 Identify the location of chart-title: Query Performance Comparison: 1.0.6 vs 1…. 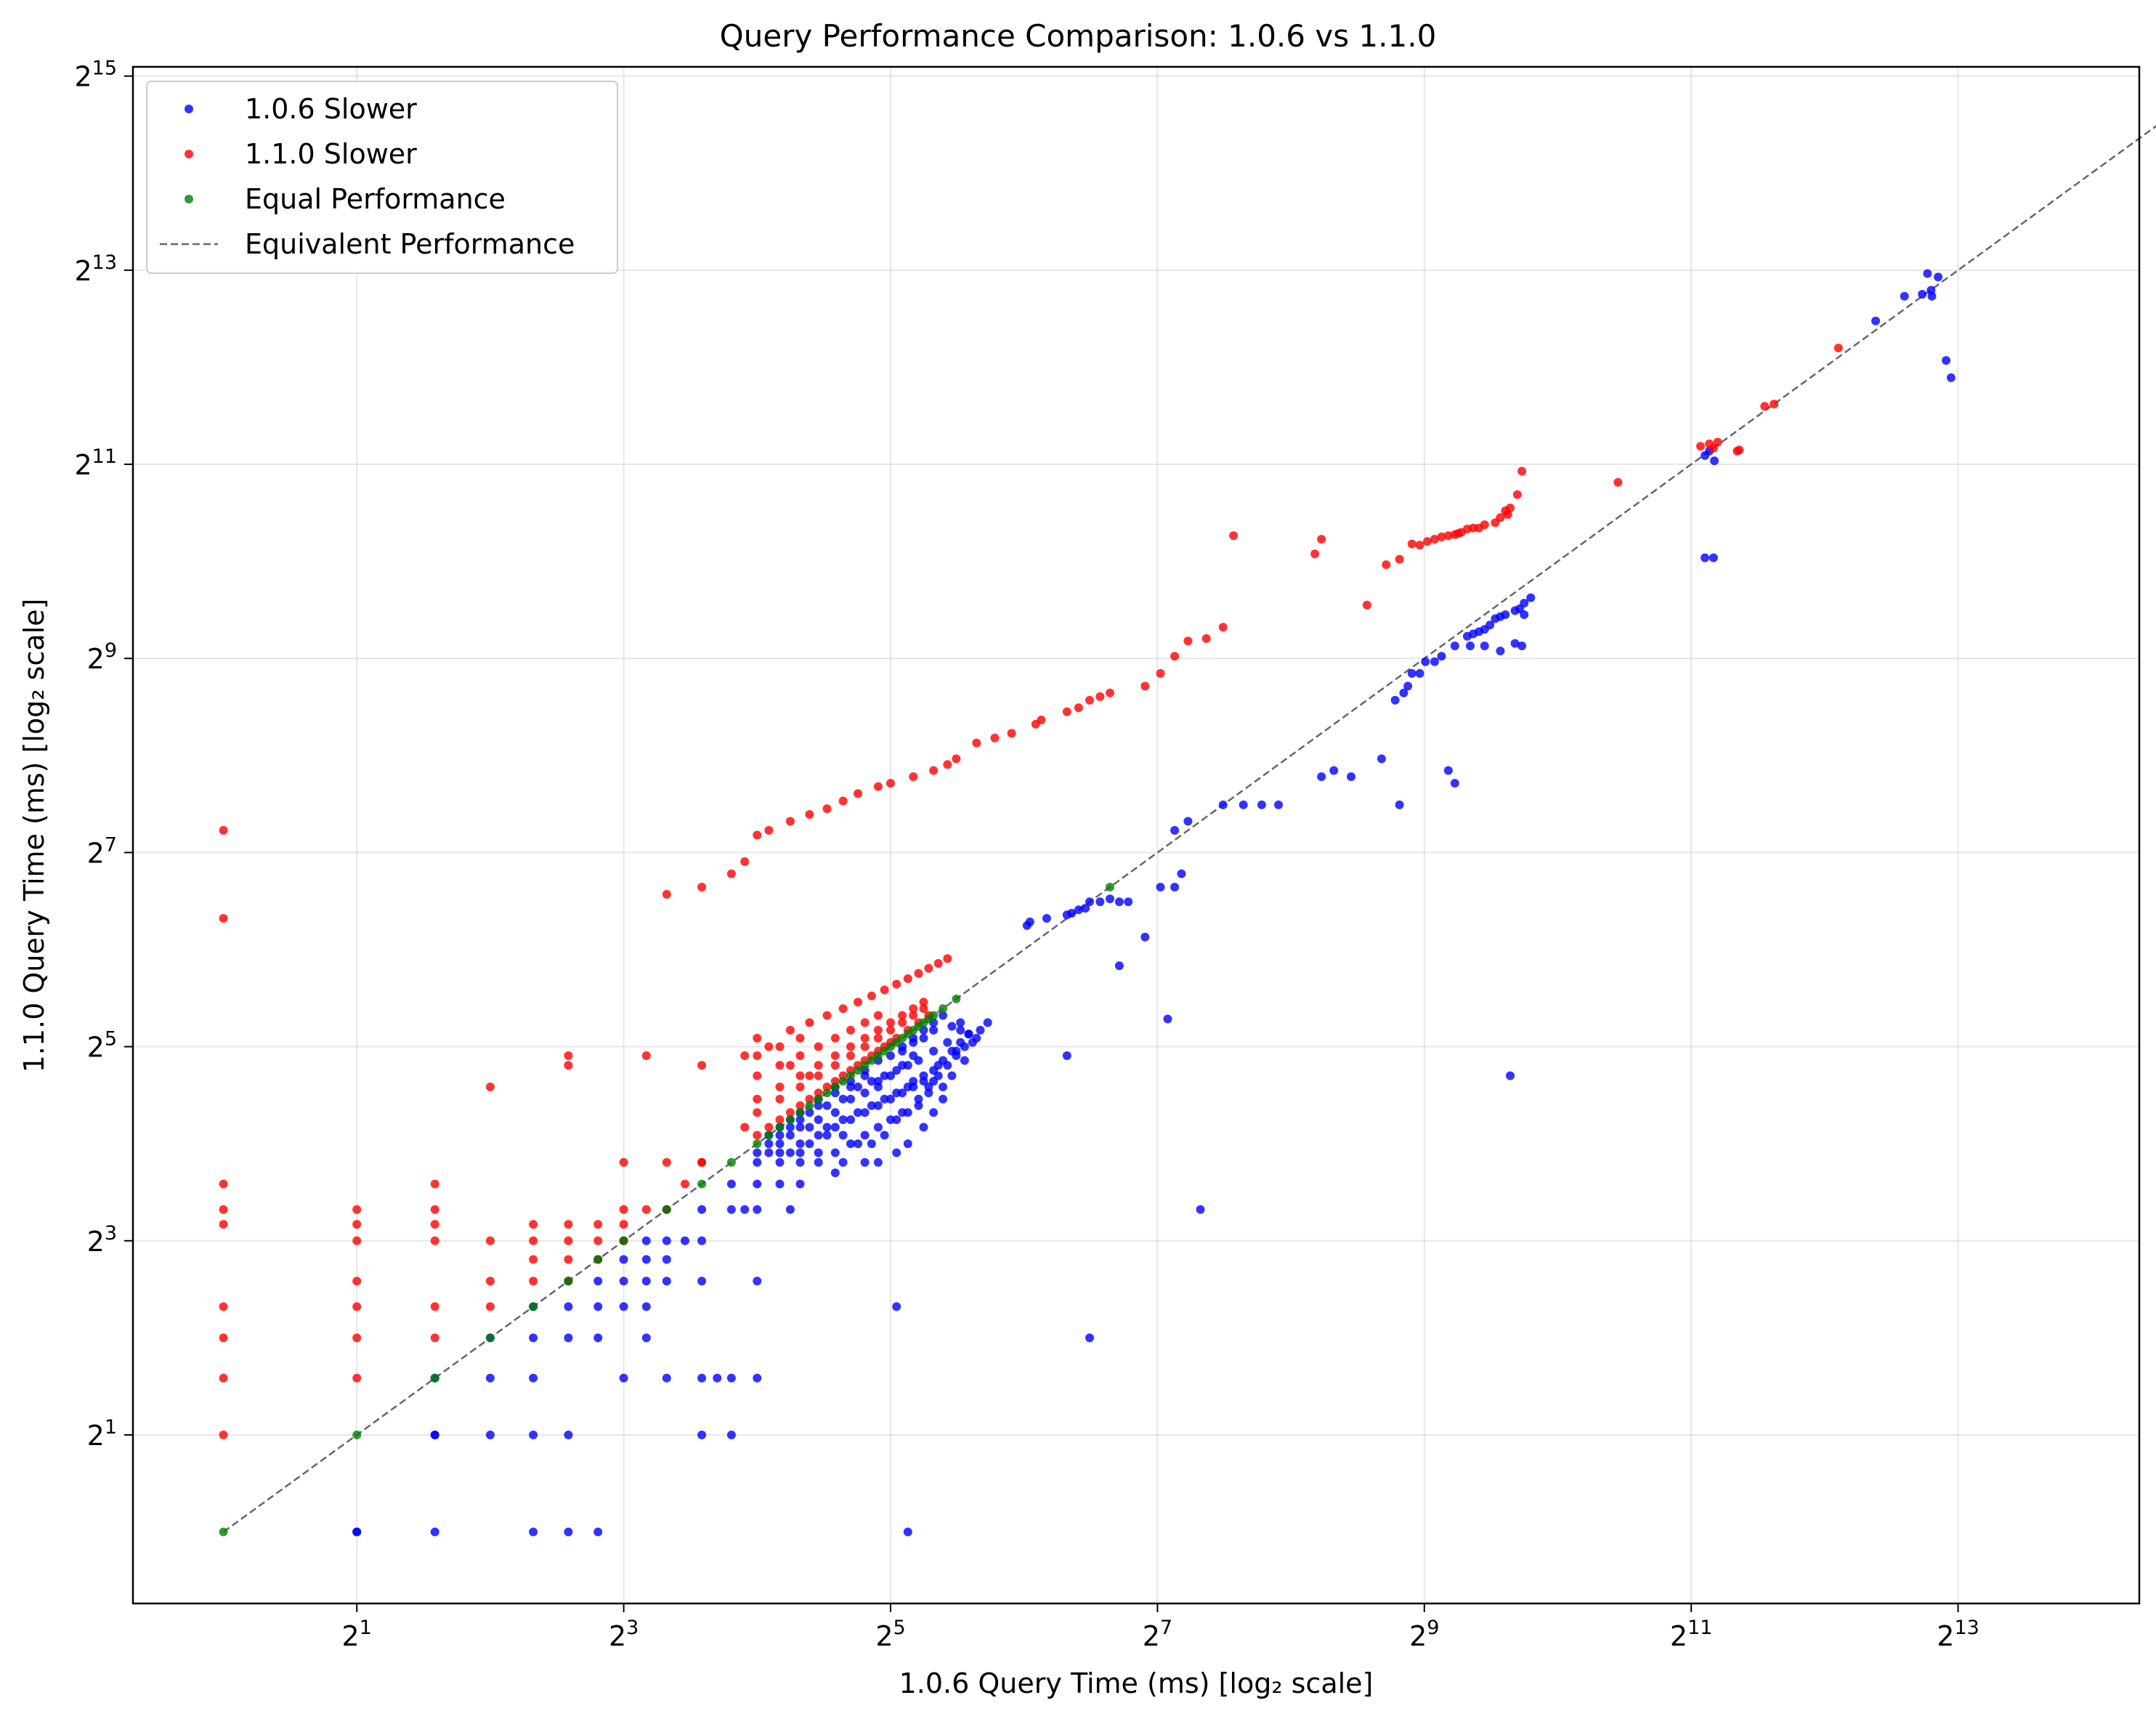
(1078, 36).